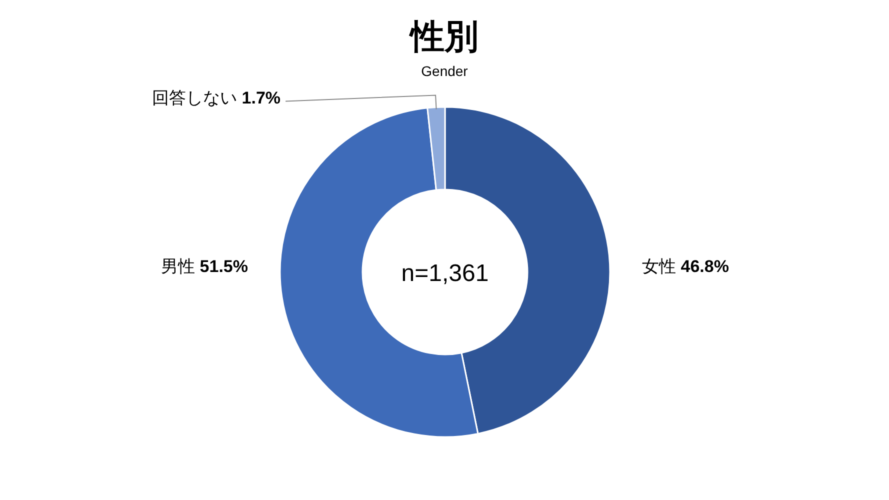 Image resolution: width=889 pixels, height=500 pixels. What do you see at coordinates (261, 98) in the screenshot?
I see `data-label: 1.7%` at bounding box center [261, 98].